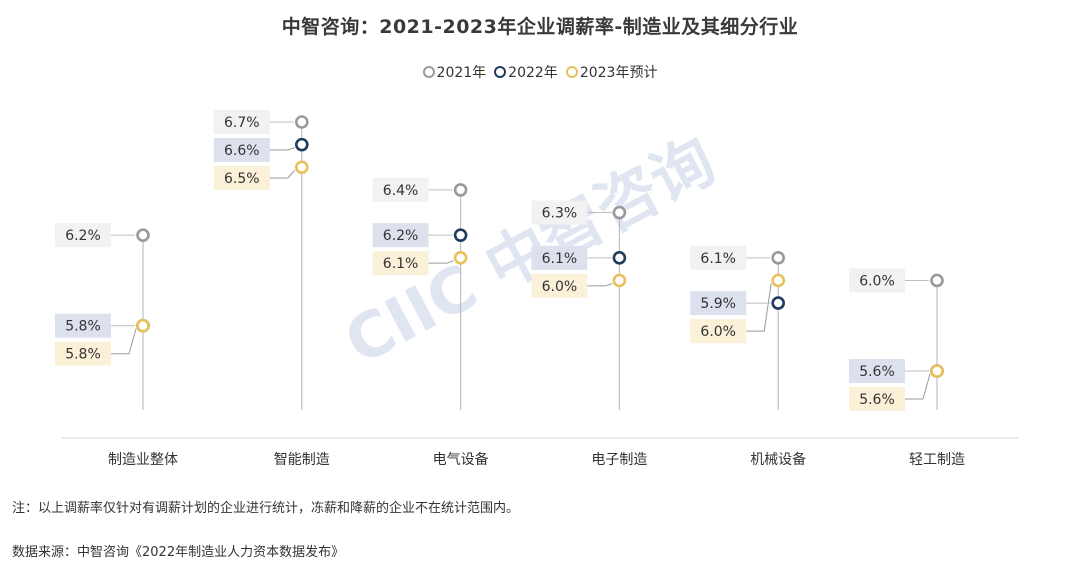 The height and width of the screenshot is (567, 1080). Describe the element at coordinates (937, 460) in the screenshot. I see `x-tick-label: 轻工制造` at that location.